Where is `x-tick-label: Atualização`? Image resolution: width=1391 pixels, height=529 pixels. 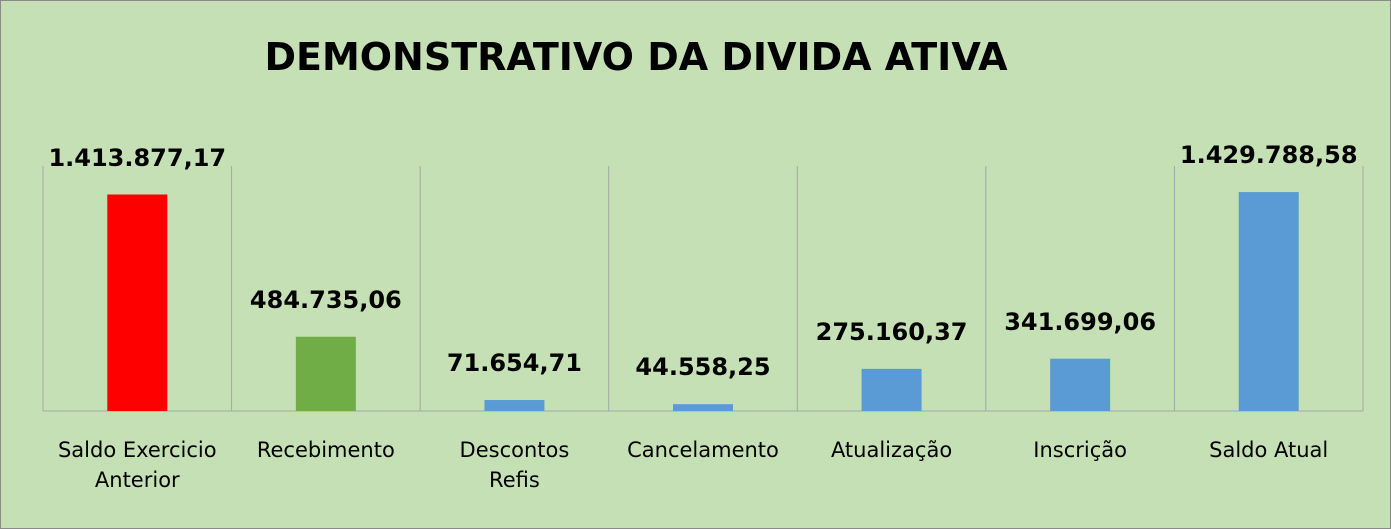
x-tick-label: Atualização is located at coordinates (891, 450).